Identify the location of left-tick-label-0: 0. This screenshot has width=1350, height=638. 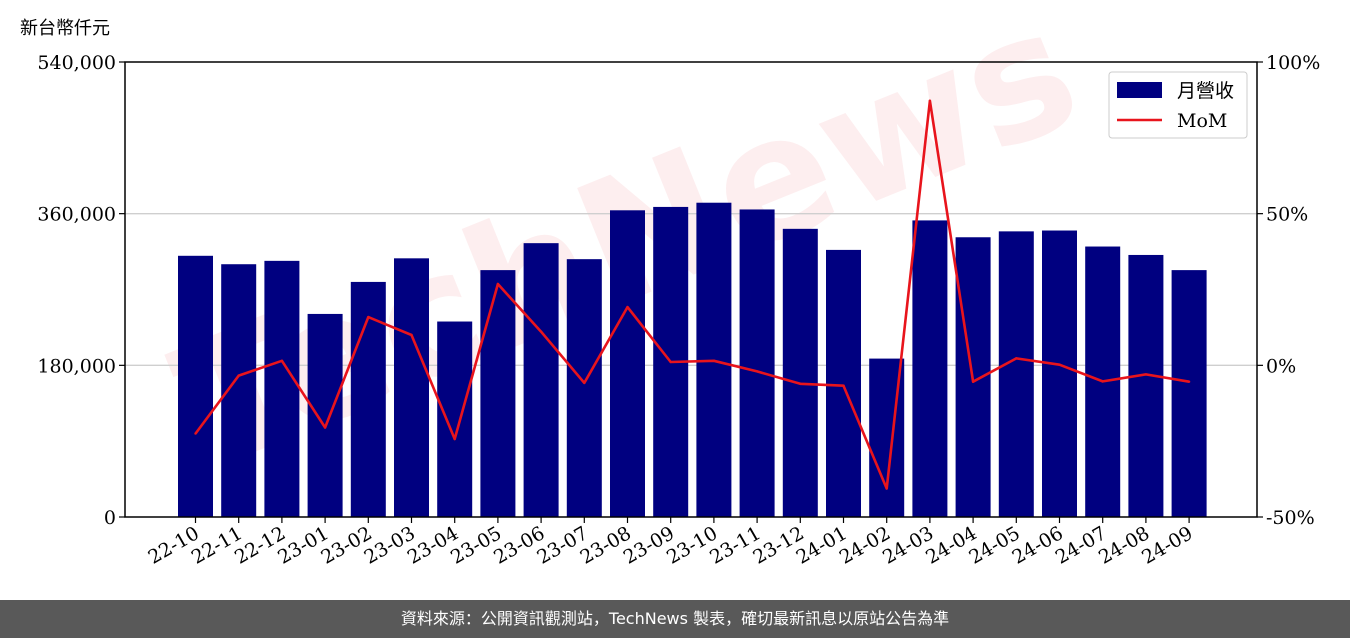
(110, 518).